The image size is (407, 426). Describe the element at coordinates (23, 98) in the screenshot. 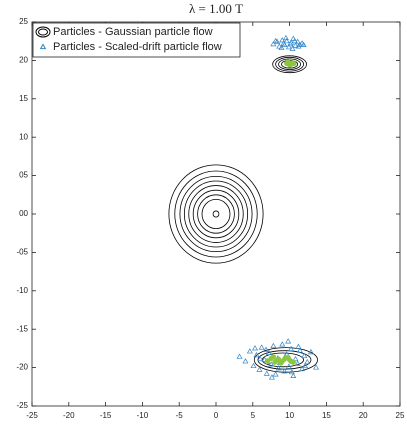

I see `y-tick-label: 15` at that location.